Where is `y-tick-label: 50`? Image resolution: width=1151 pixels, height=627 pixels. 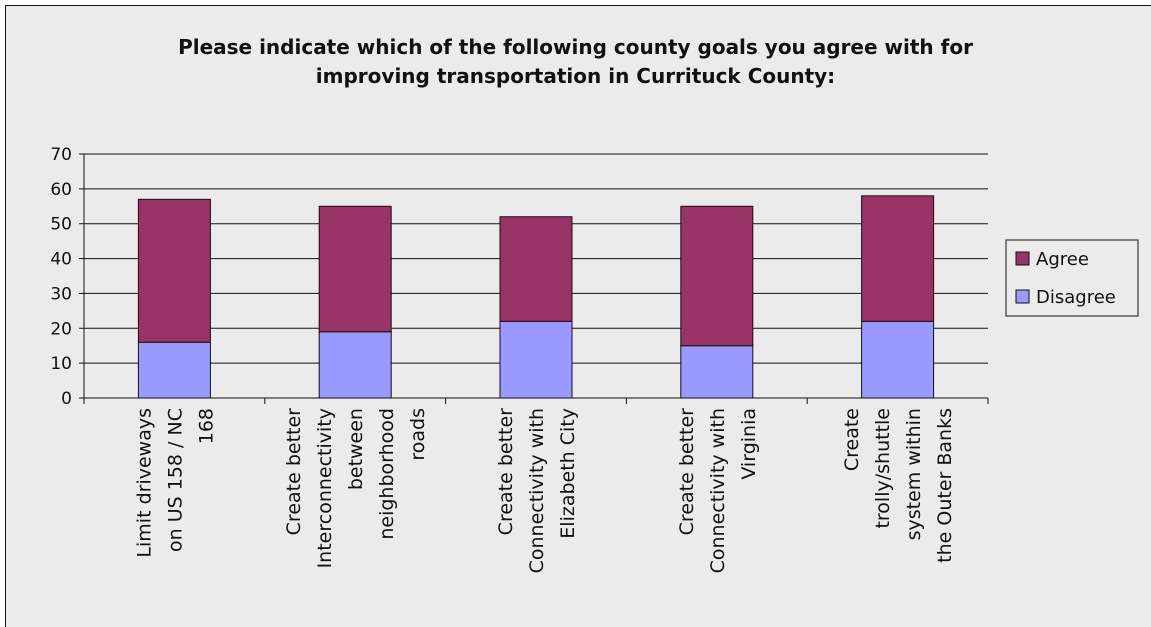 y-tick-label: 50 is located at coordinates (61, 225).